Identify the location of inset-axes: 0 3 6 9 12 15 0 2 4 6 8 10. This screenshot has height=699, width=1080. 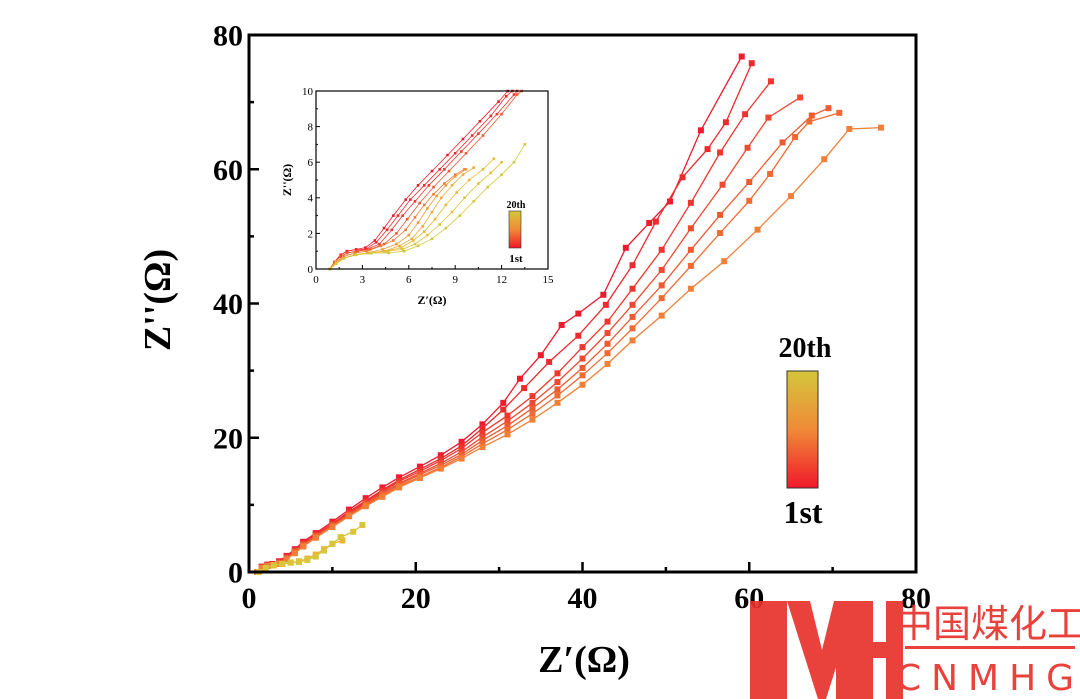
(428, 186).